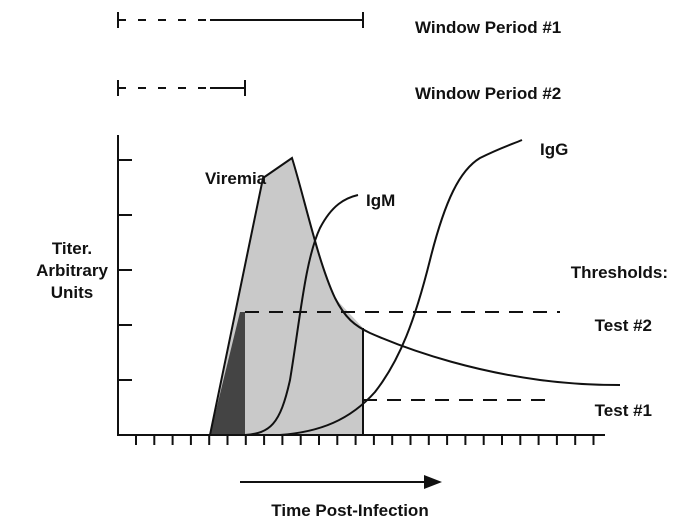 The image size is (673, 525). I want to click on test-label: Test #1, so click(623, 410).